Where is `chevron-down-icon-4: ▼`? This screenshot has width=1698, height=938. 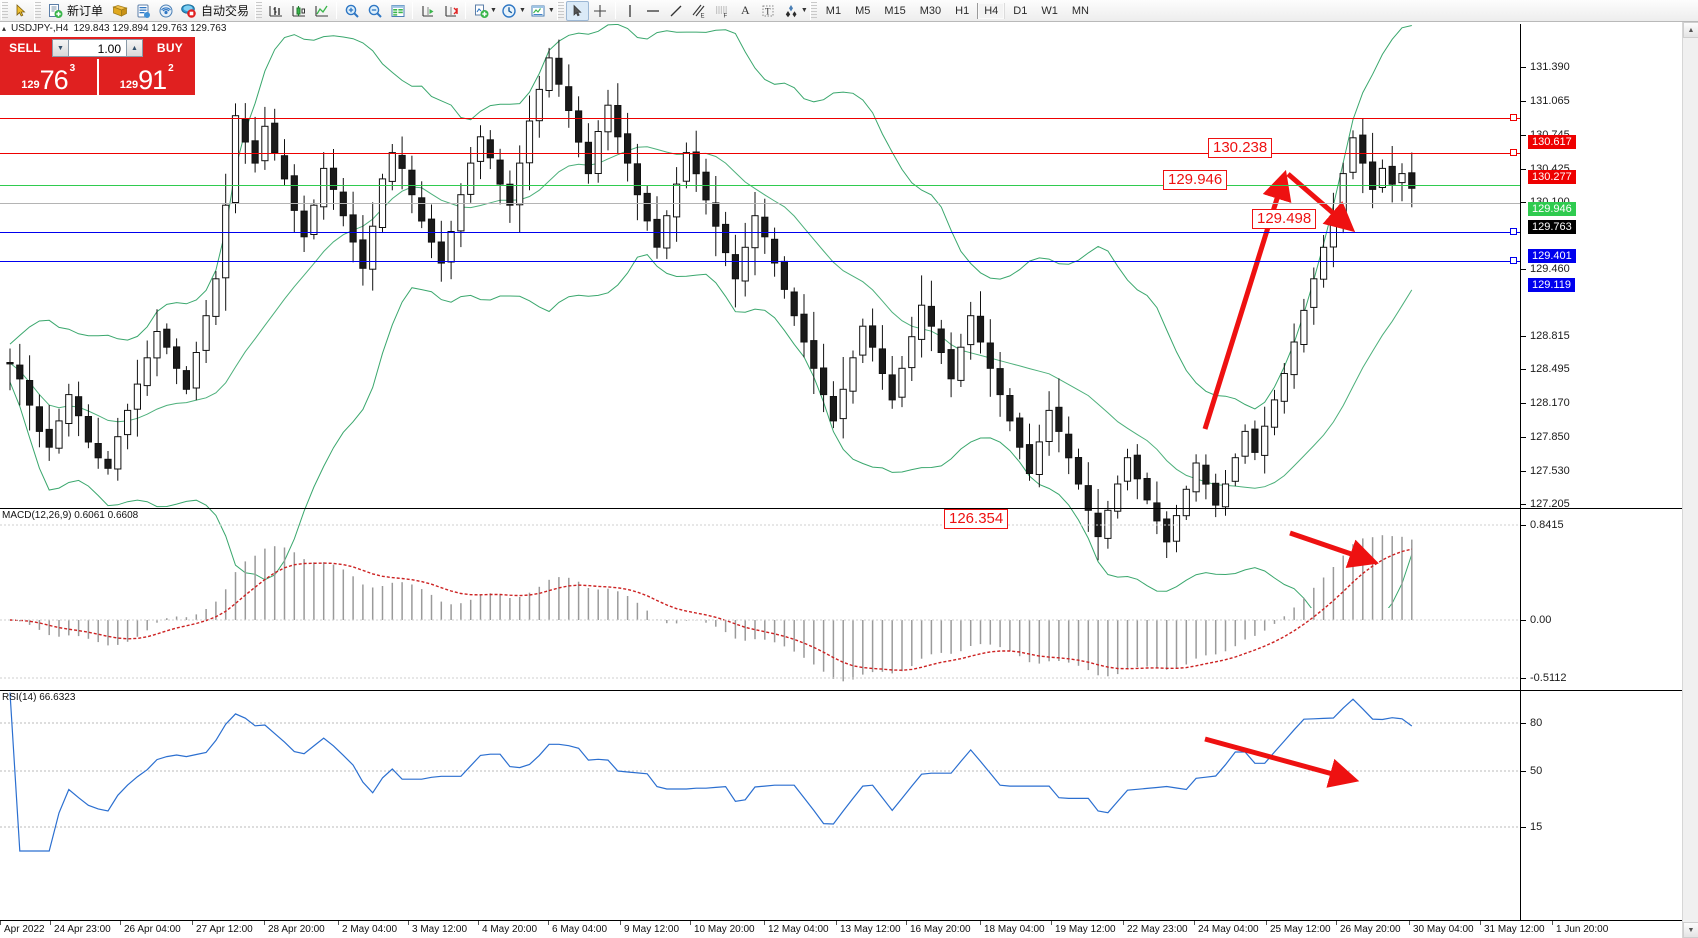
chevron-down-icon-4: ▼ is located at coordinates (804, 10).